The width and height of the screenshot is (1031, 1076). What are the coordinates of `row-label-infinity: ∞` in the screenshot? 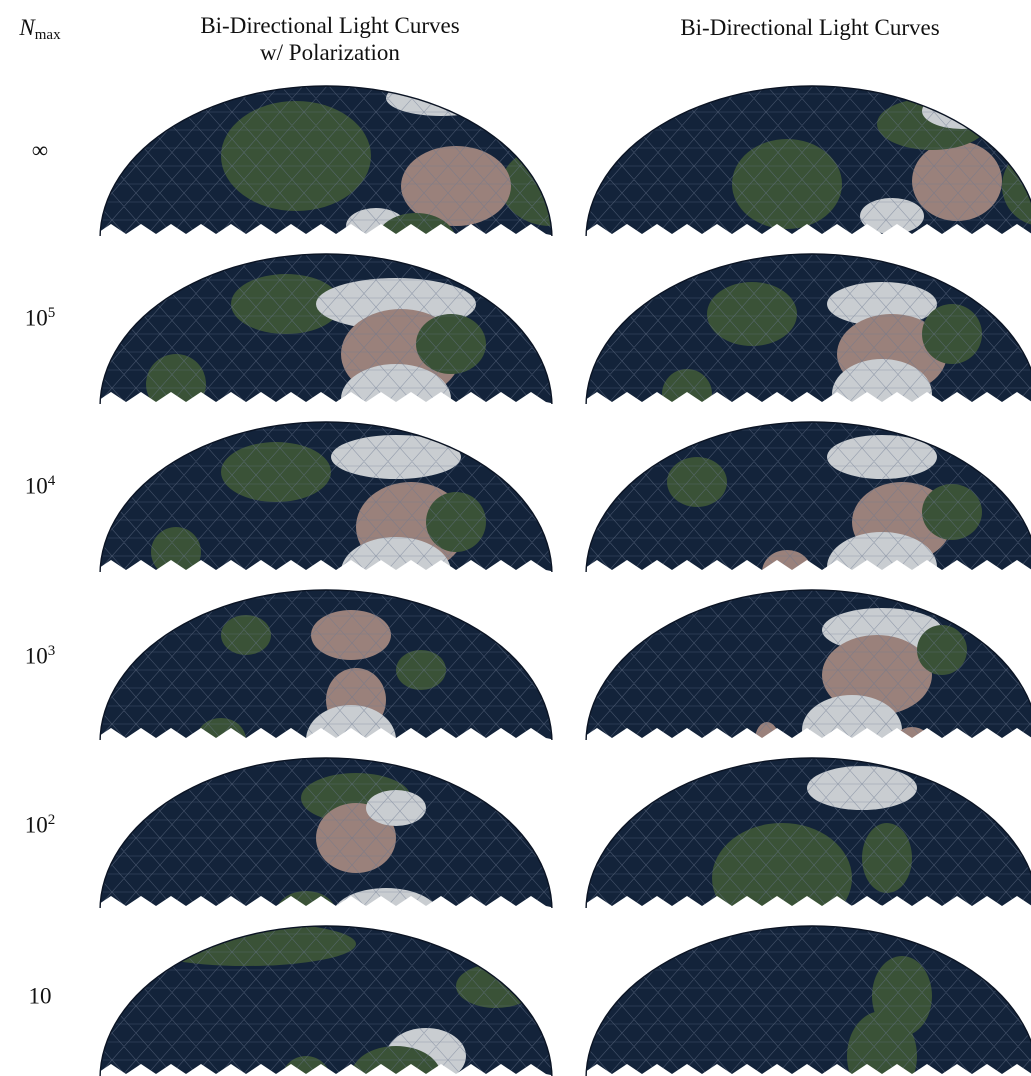 It's located at (40, 150).